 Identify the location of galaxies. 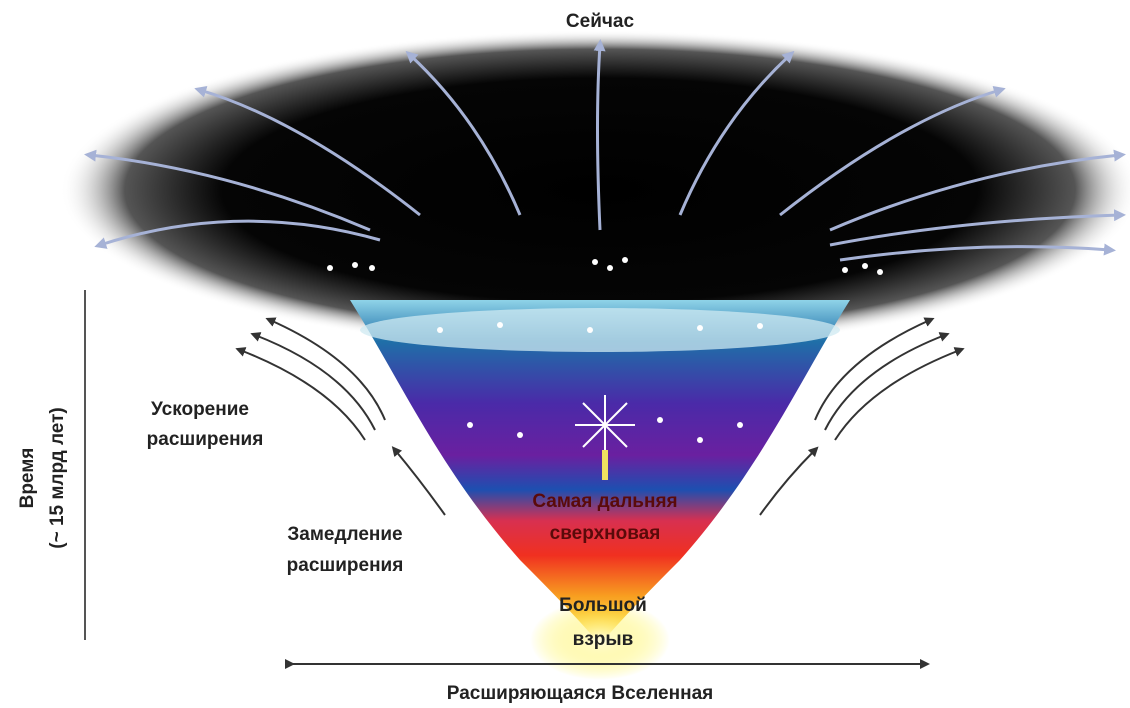
(605, 350).